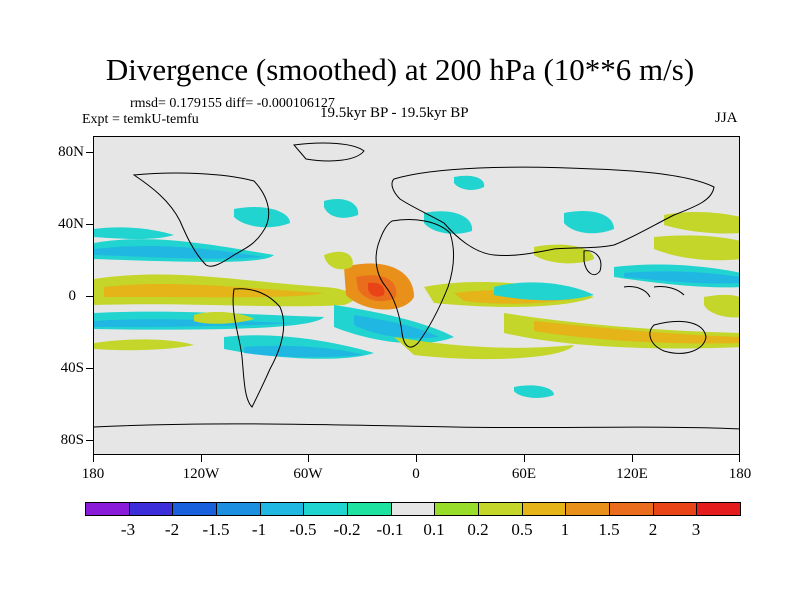 The image size is (800, 600). I want to click on y-label-40s: 40S, so click(72, 368).